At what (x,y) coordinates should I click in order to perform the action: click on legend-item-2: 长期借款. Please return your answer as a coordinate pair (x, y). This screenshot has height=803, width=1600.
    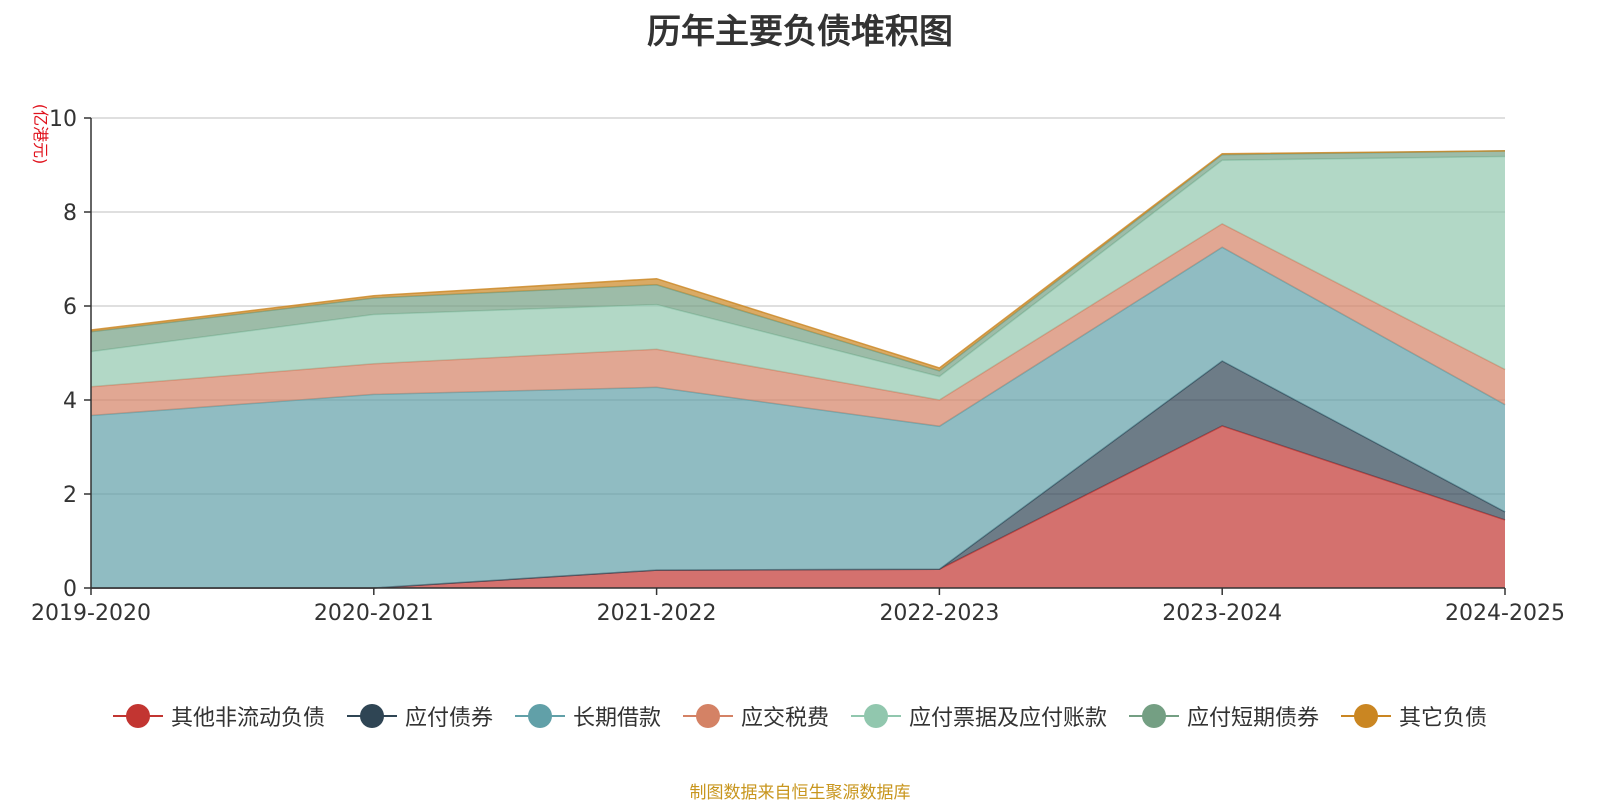
    Looking at the image, I should click on (587, 716).